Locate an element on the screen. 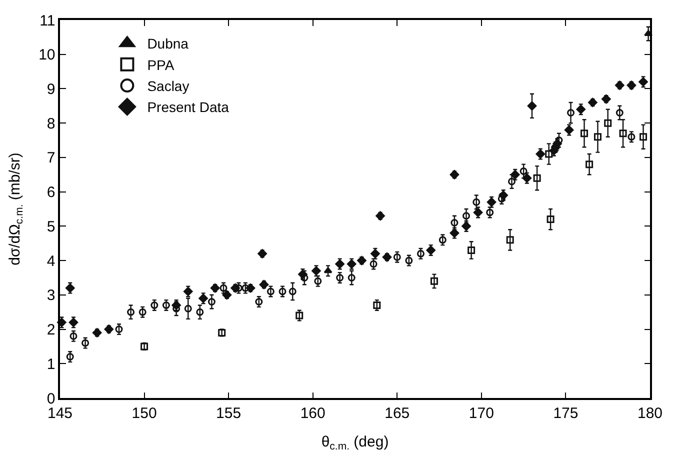 This screenshot has height=458, width=675. y-tick-label: 0 is located at coordinates (51, 399).